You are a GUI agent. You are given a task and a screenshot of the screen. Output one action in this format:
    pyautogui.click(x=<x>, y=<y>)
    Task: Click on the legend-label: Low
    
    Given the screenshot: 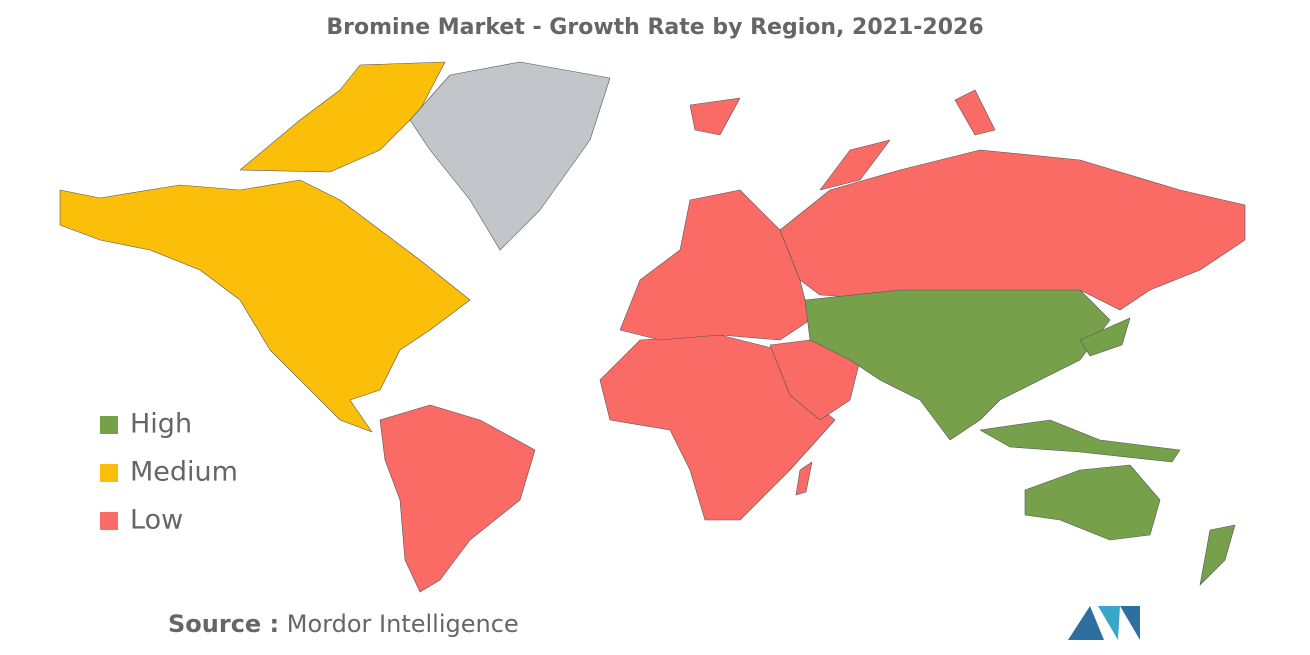 What is the action you would take?
    pyautogui.click(x=156, y=520)
    